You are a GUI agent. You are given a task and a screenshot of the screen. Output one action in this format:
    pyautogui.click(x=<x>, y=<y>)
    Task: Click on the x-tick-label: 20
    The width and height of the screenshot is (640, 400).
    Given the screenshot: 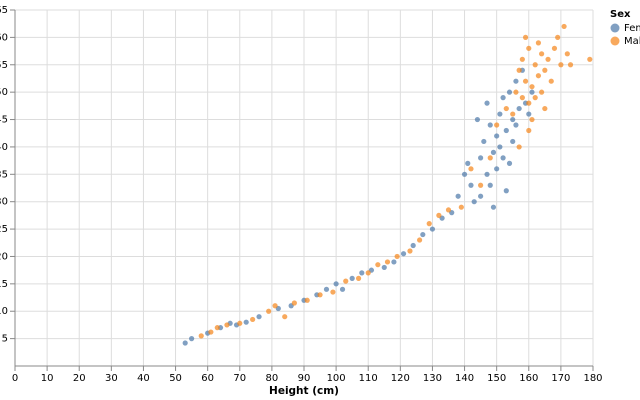 What is the action you would take?
    pyautogui.click(x=79, y=378)
    